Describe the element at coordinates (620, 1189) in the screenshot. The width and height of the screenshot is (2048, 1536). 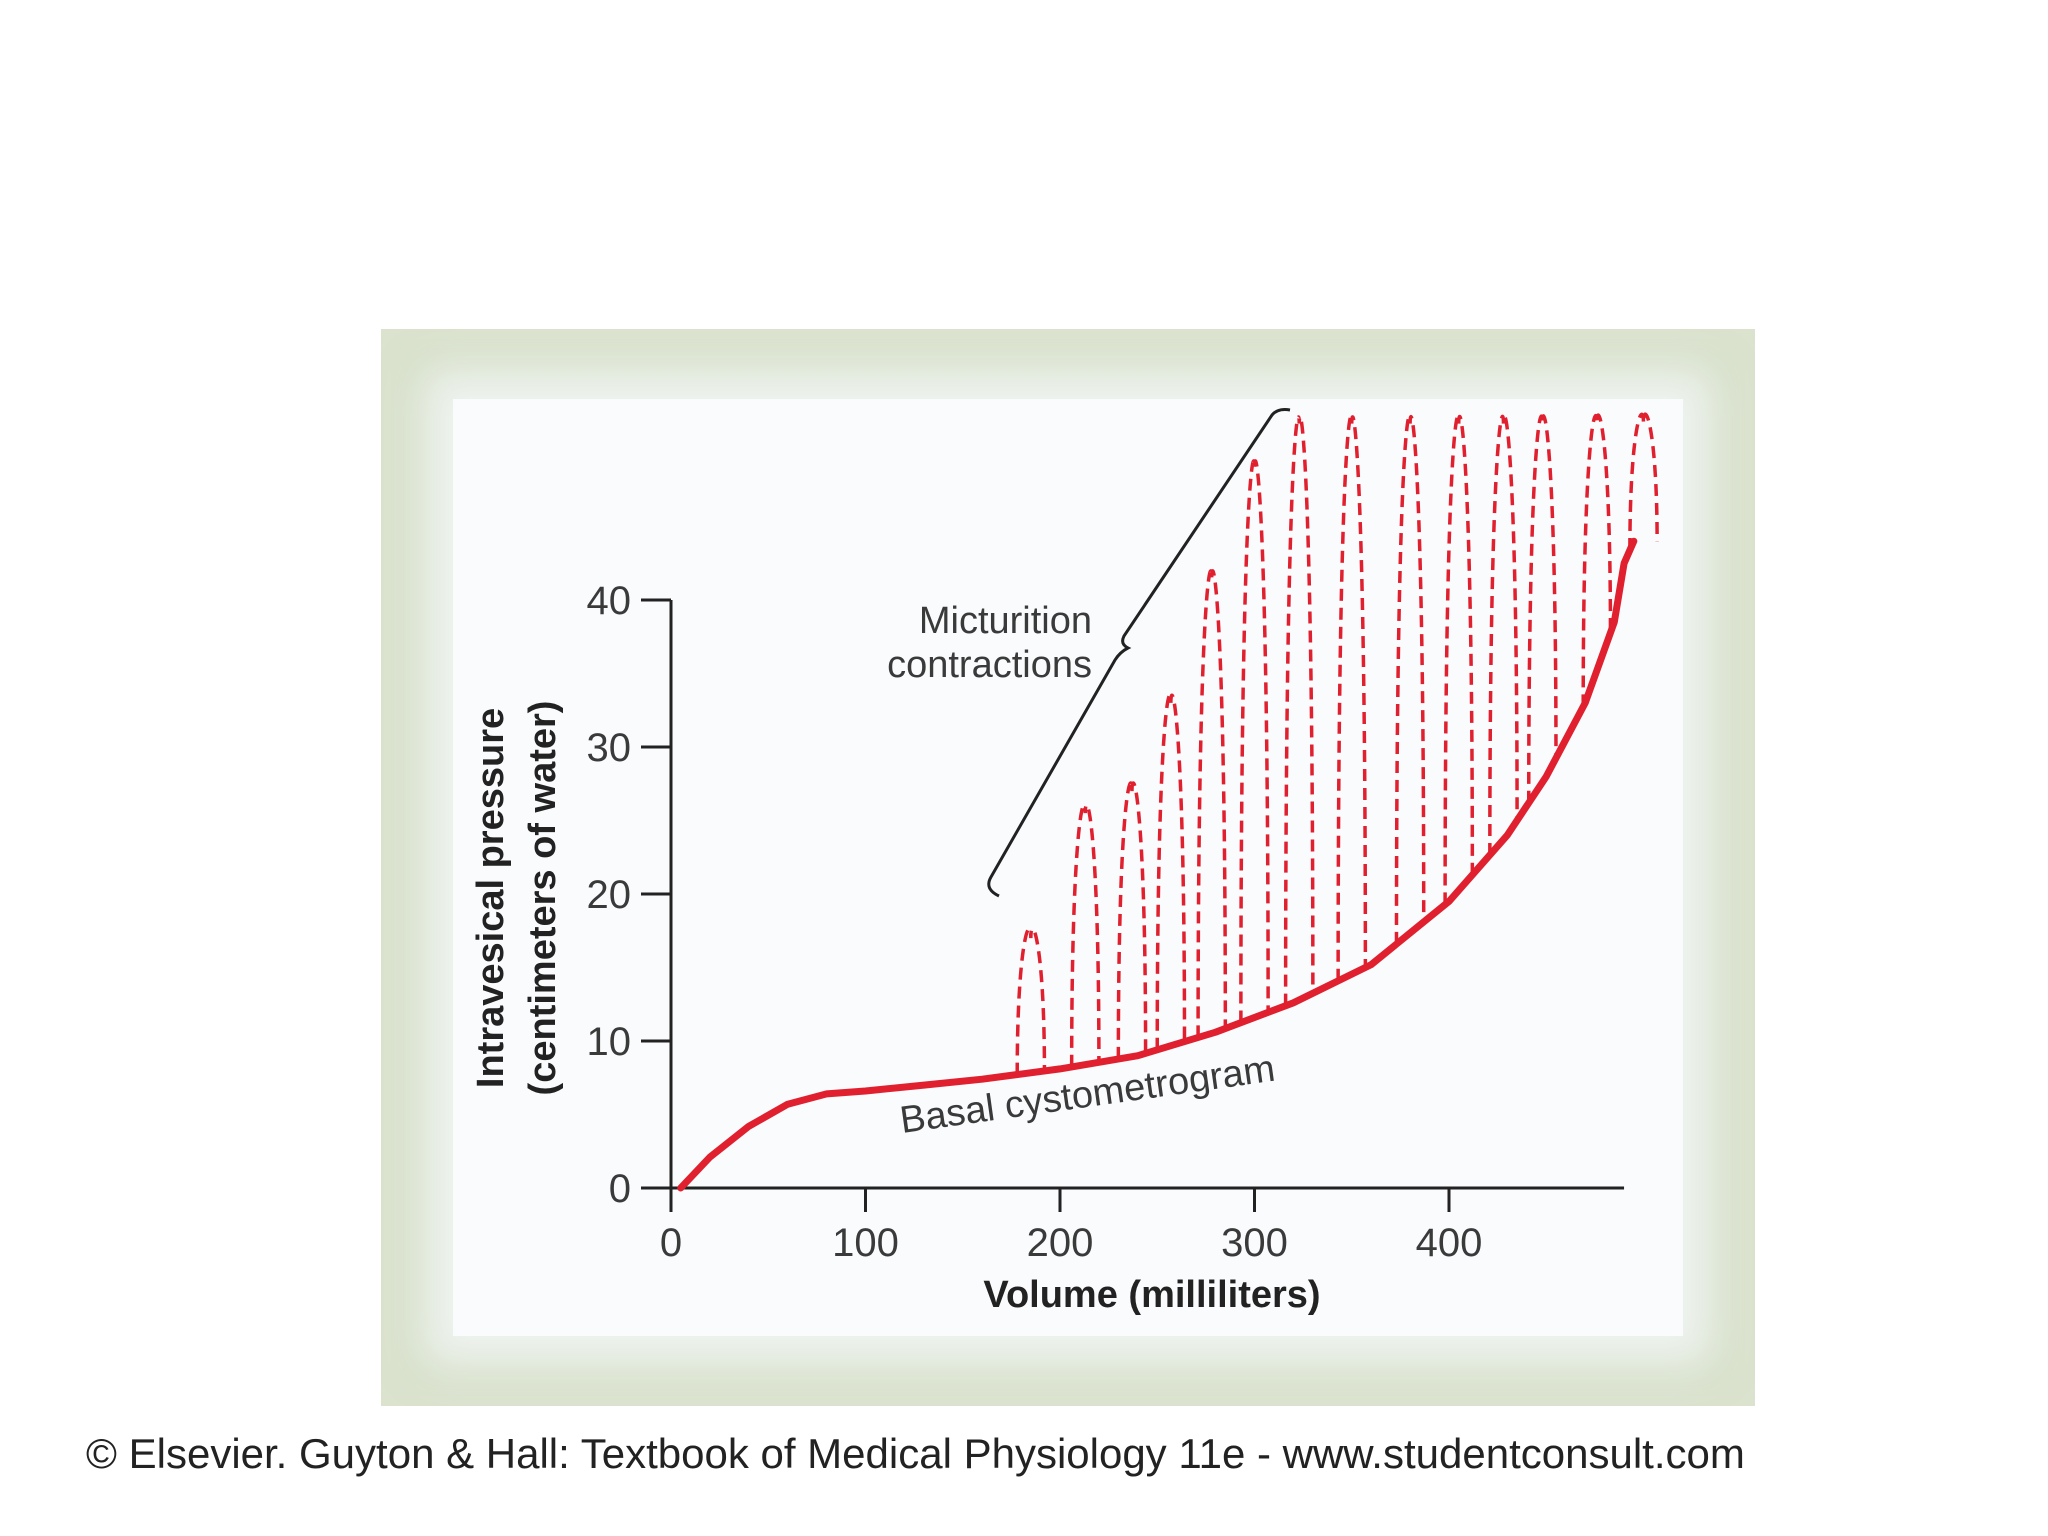
I see `y-tick-label: 0` at that location.